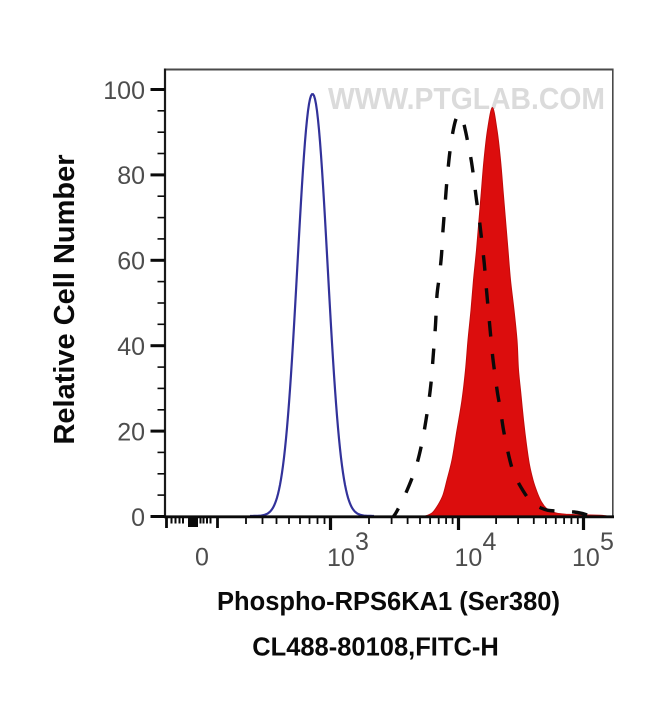 The height and width of the screenshot is (711, 650). What do you see at coordinates (607, 542) in the screenshot?
I see `svg-text: 5` at bounding box center [607, 542].